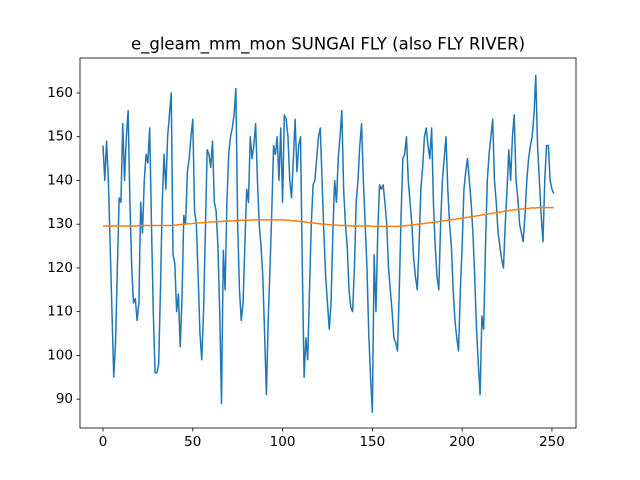 The height and width of the screenshot is (480, 640). I want to click on y-tick-label: 150, so click(60, 137).